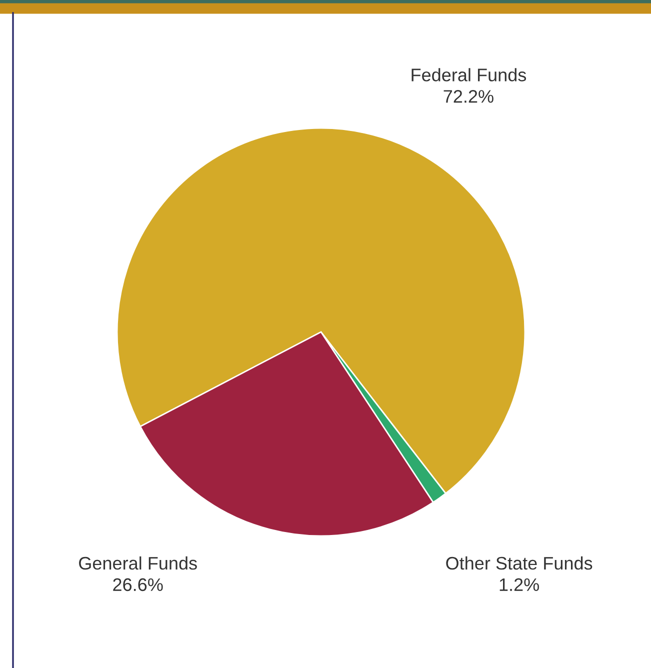 Image resolution: width=651 pixels, height=668 pixels. What do you see at coordinates (469, 96) in the screenshot?
I see `data-label: 72.2%` at bounding box center [469, 96].